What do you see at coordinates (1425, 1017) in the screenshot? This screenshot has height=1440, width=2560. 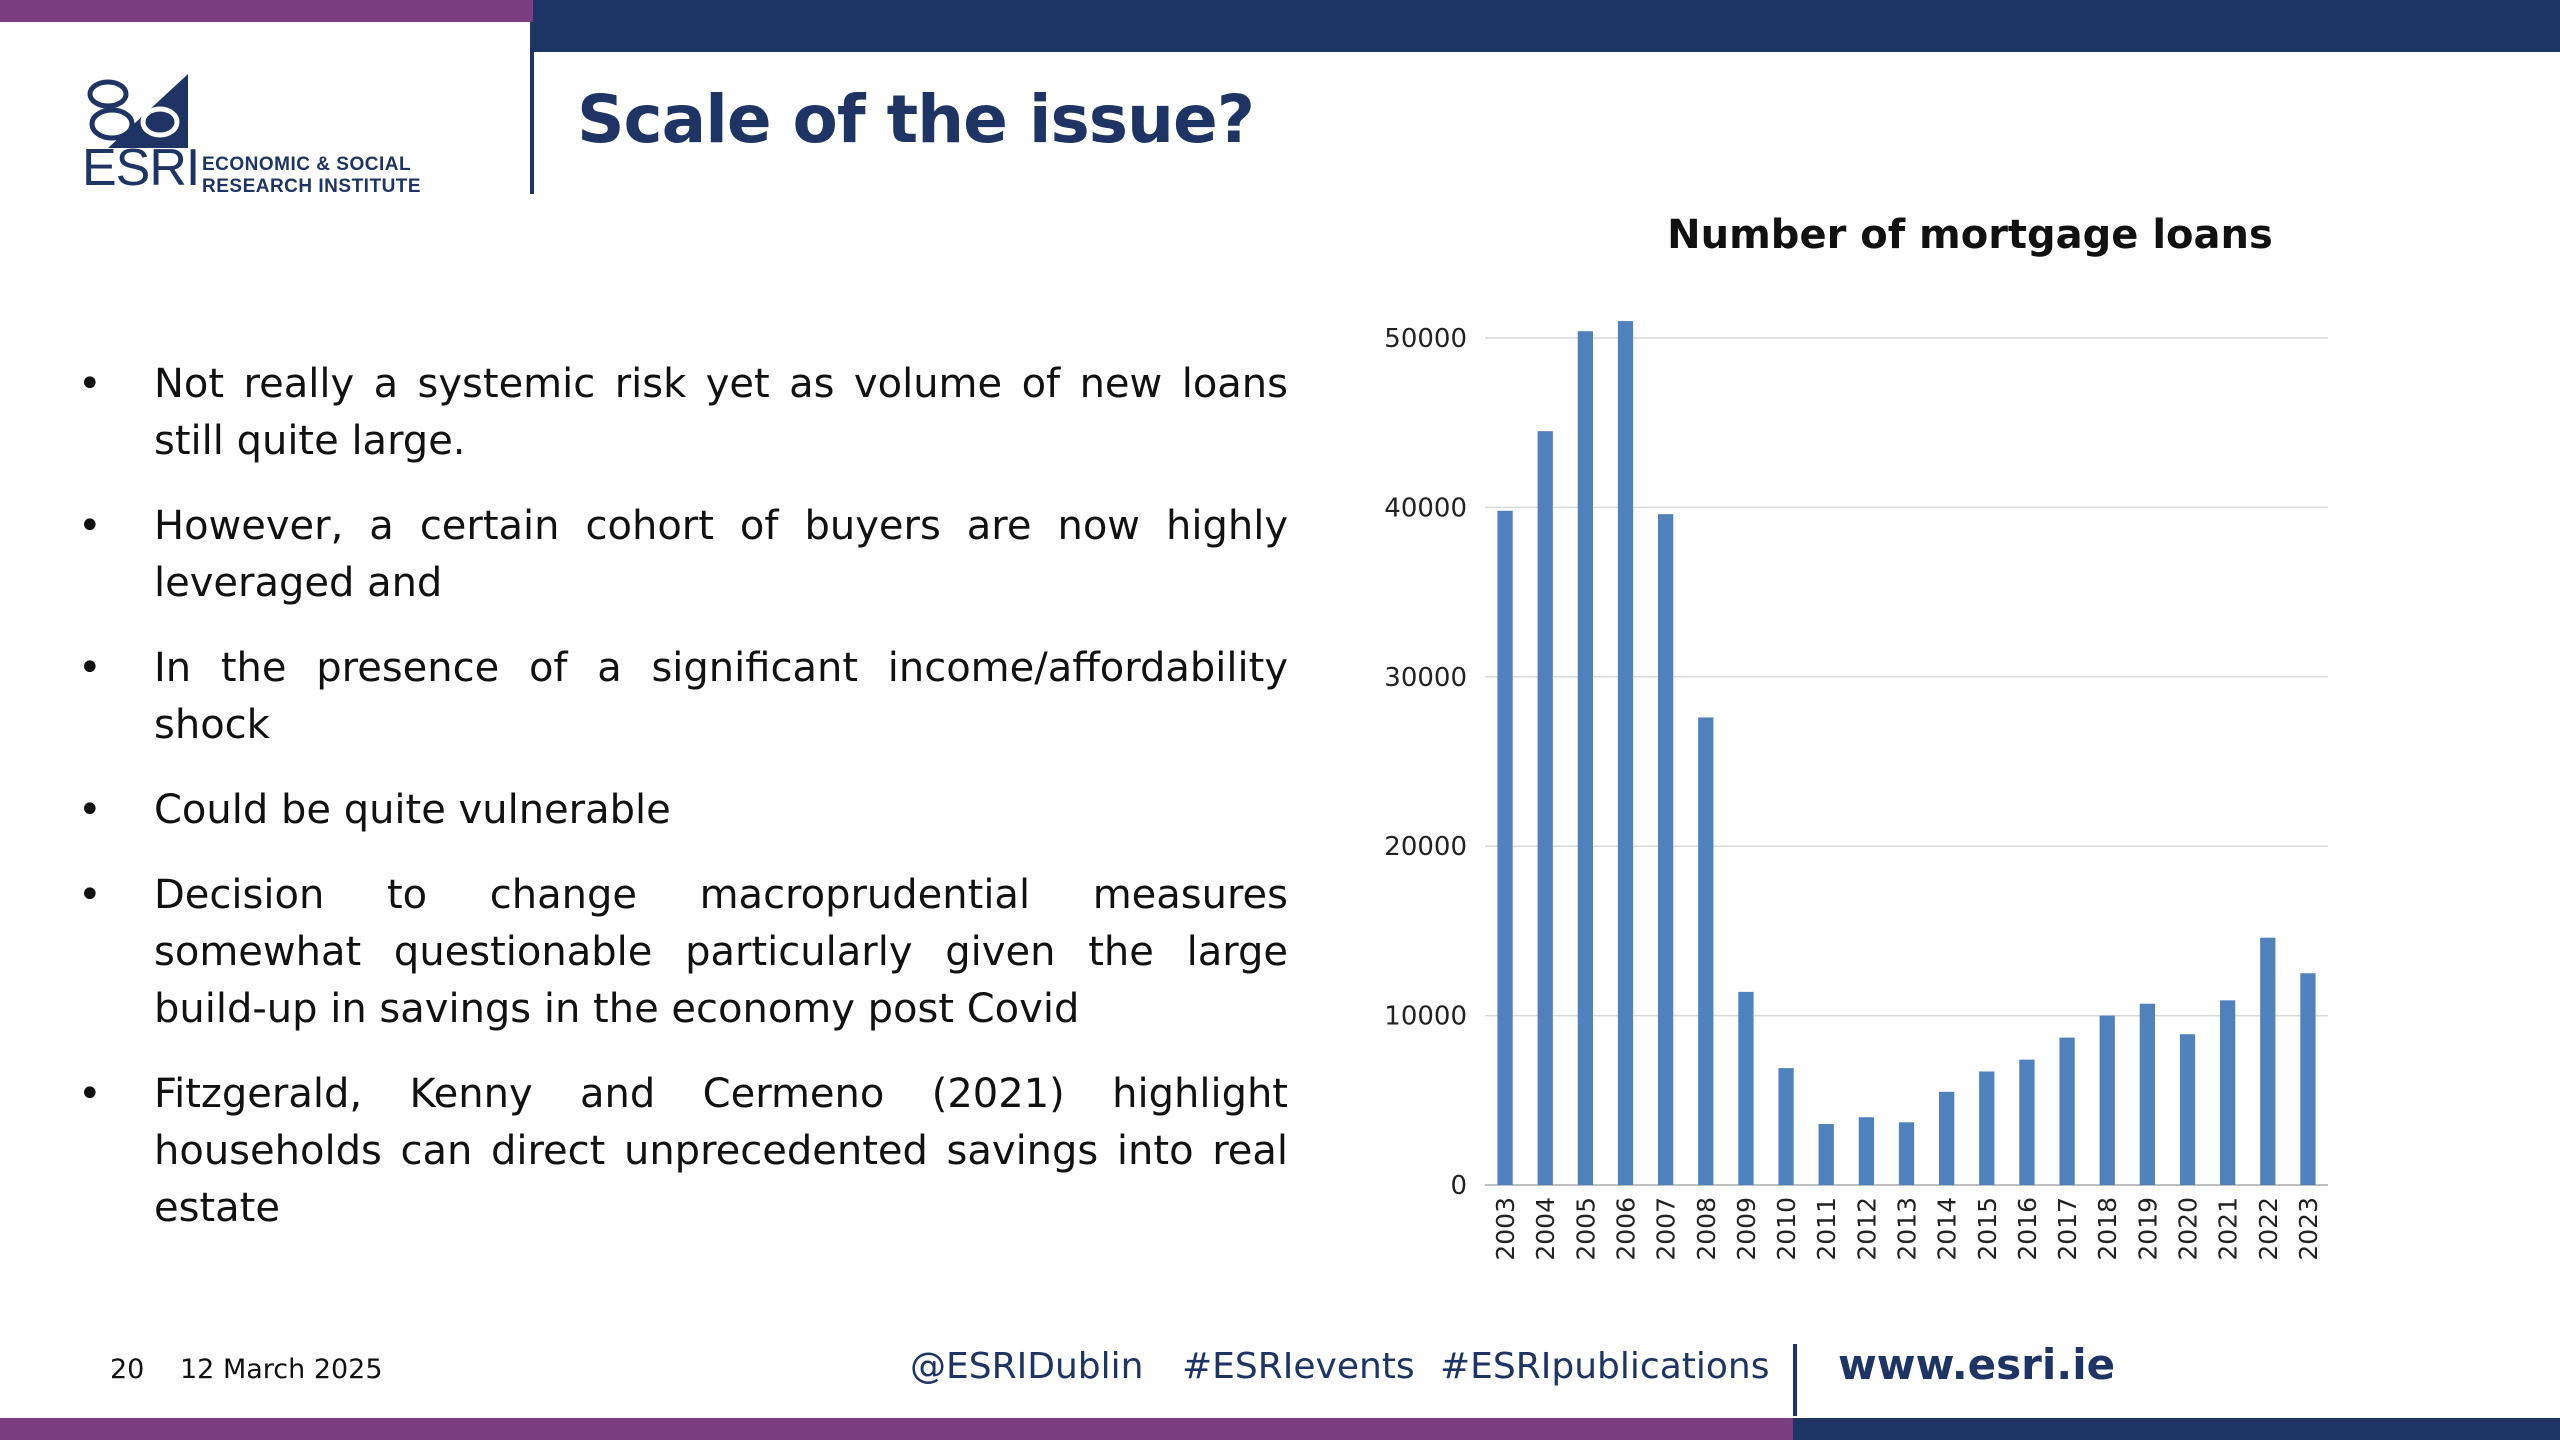 I see `y-tick-label: 10000` at bounding box center [1425, 1017].